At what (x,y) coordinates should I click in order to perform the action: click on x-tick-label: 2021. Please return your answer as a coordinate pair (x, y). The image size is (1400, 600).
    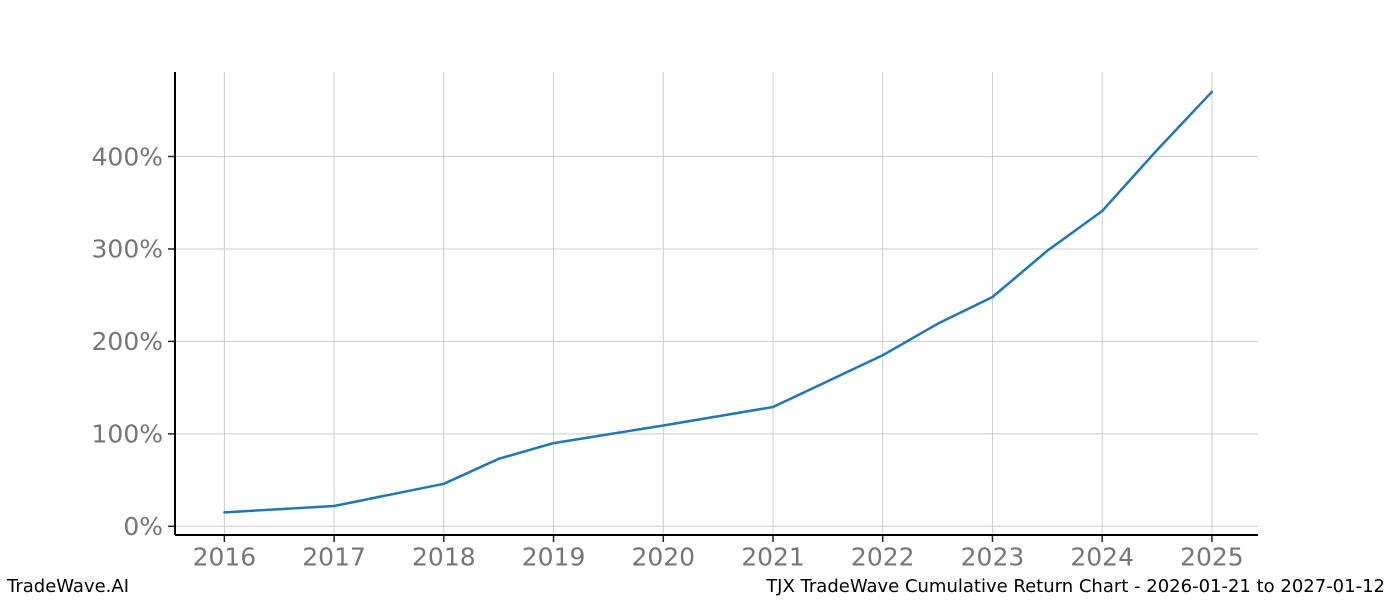
    Looking at the image, I should click on (773, 556).